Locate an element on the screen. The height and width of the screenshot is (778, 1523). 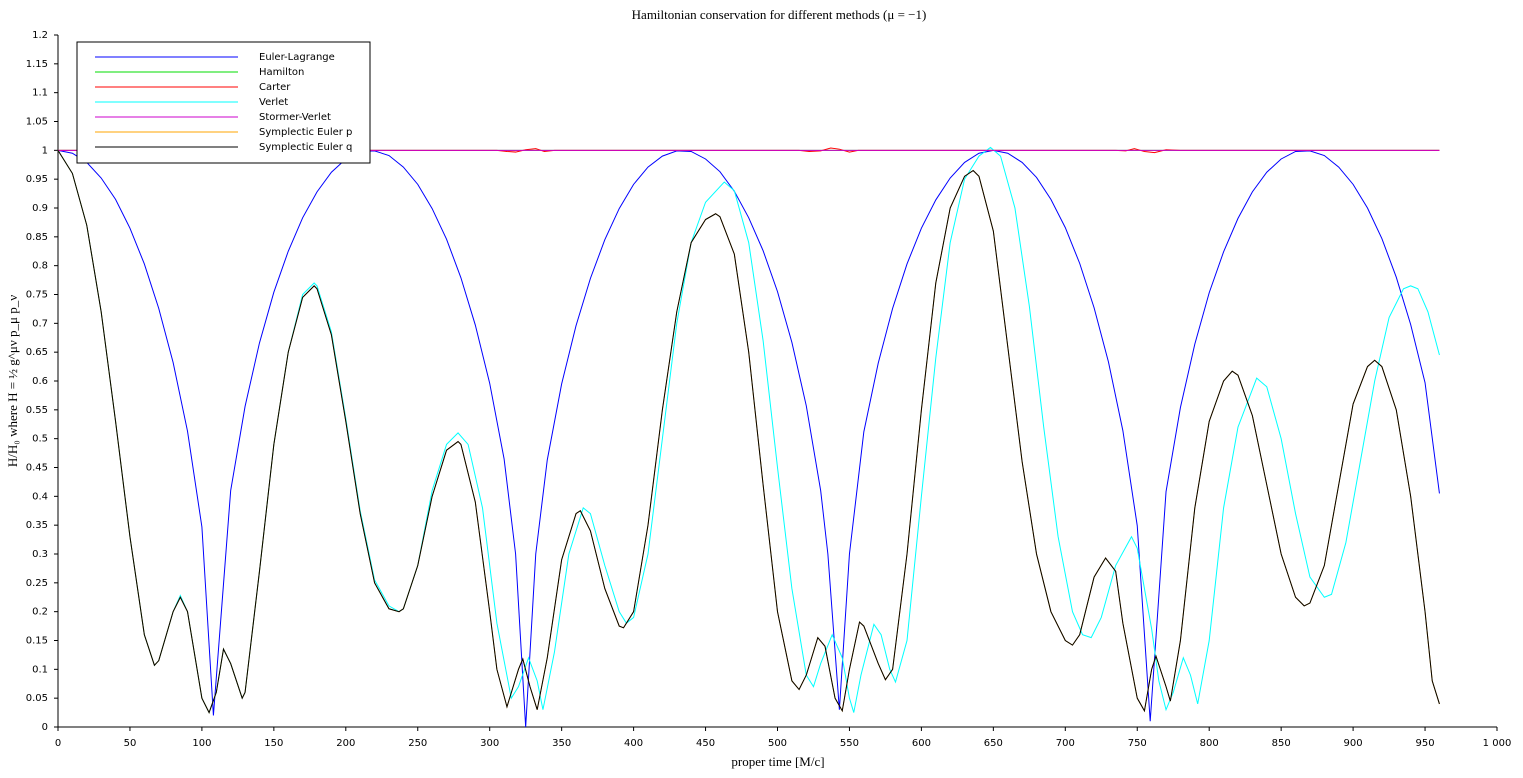
y-tick-label: 0.05 is located at coordinates (37, 698).